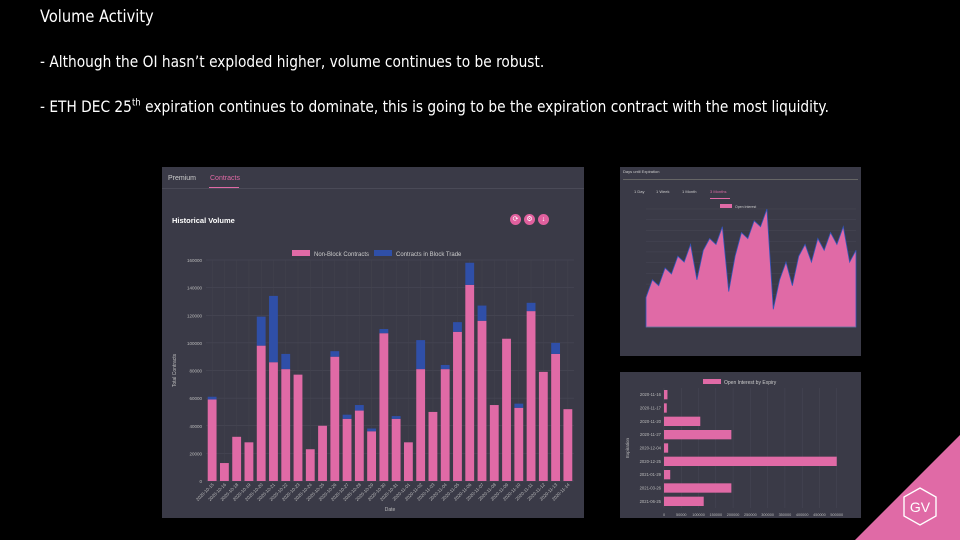 The image size is (960, 540). Describe the element at coordinates (195, 343) in the screenshot. I see `y-tick-label: 100000` at that location.